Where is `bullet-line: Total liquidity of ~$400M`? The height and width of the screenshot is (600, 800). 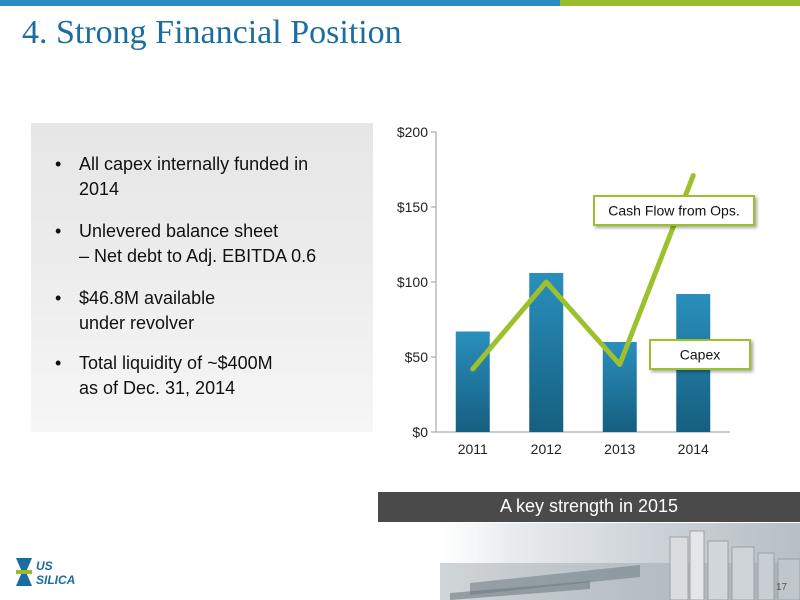 bullet-line: Total liquidity of ~$400M is located at coordinates (176, 363).